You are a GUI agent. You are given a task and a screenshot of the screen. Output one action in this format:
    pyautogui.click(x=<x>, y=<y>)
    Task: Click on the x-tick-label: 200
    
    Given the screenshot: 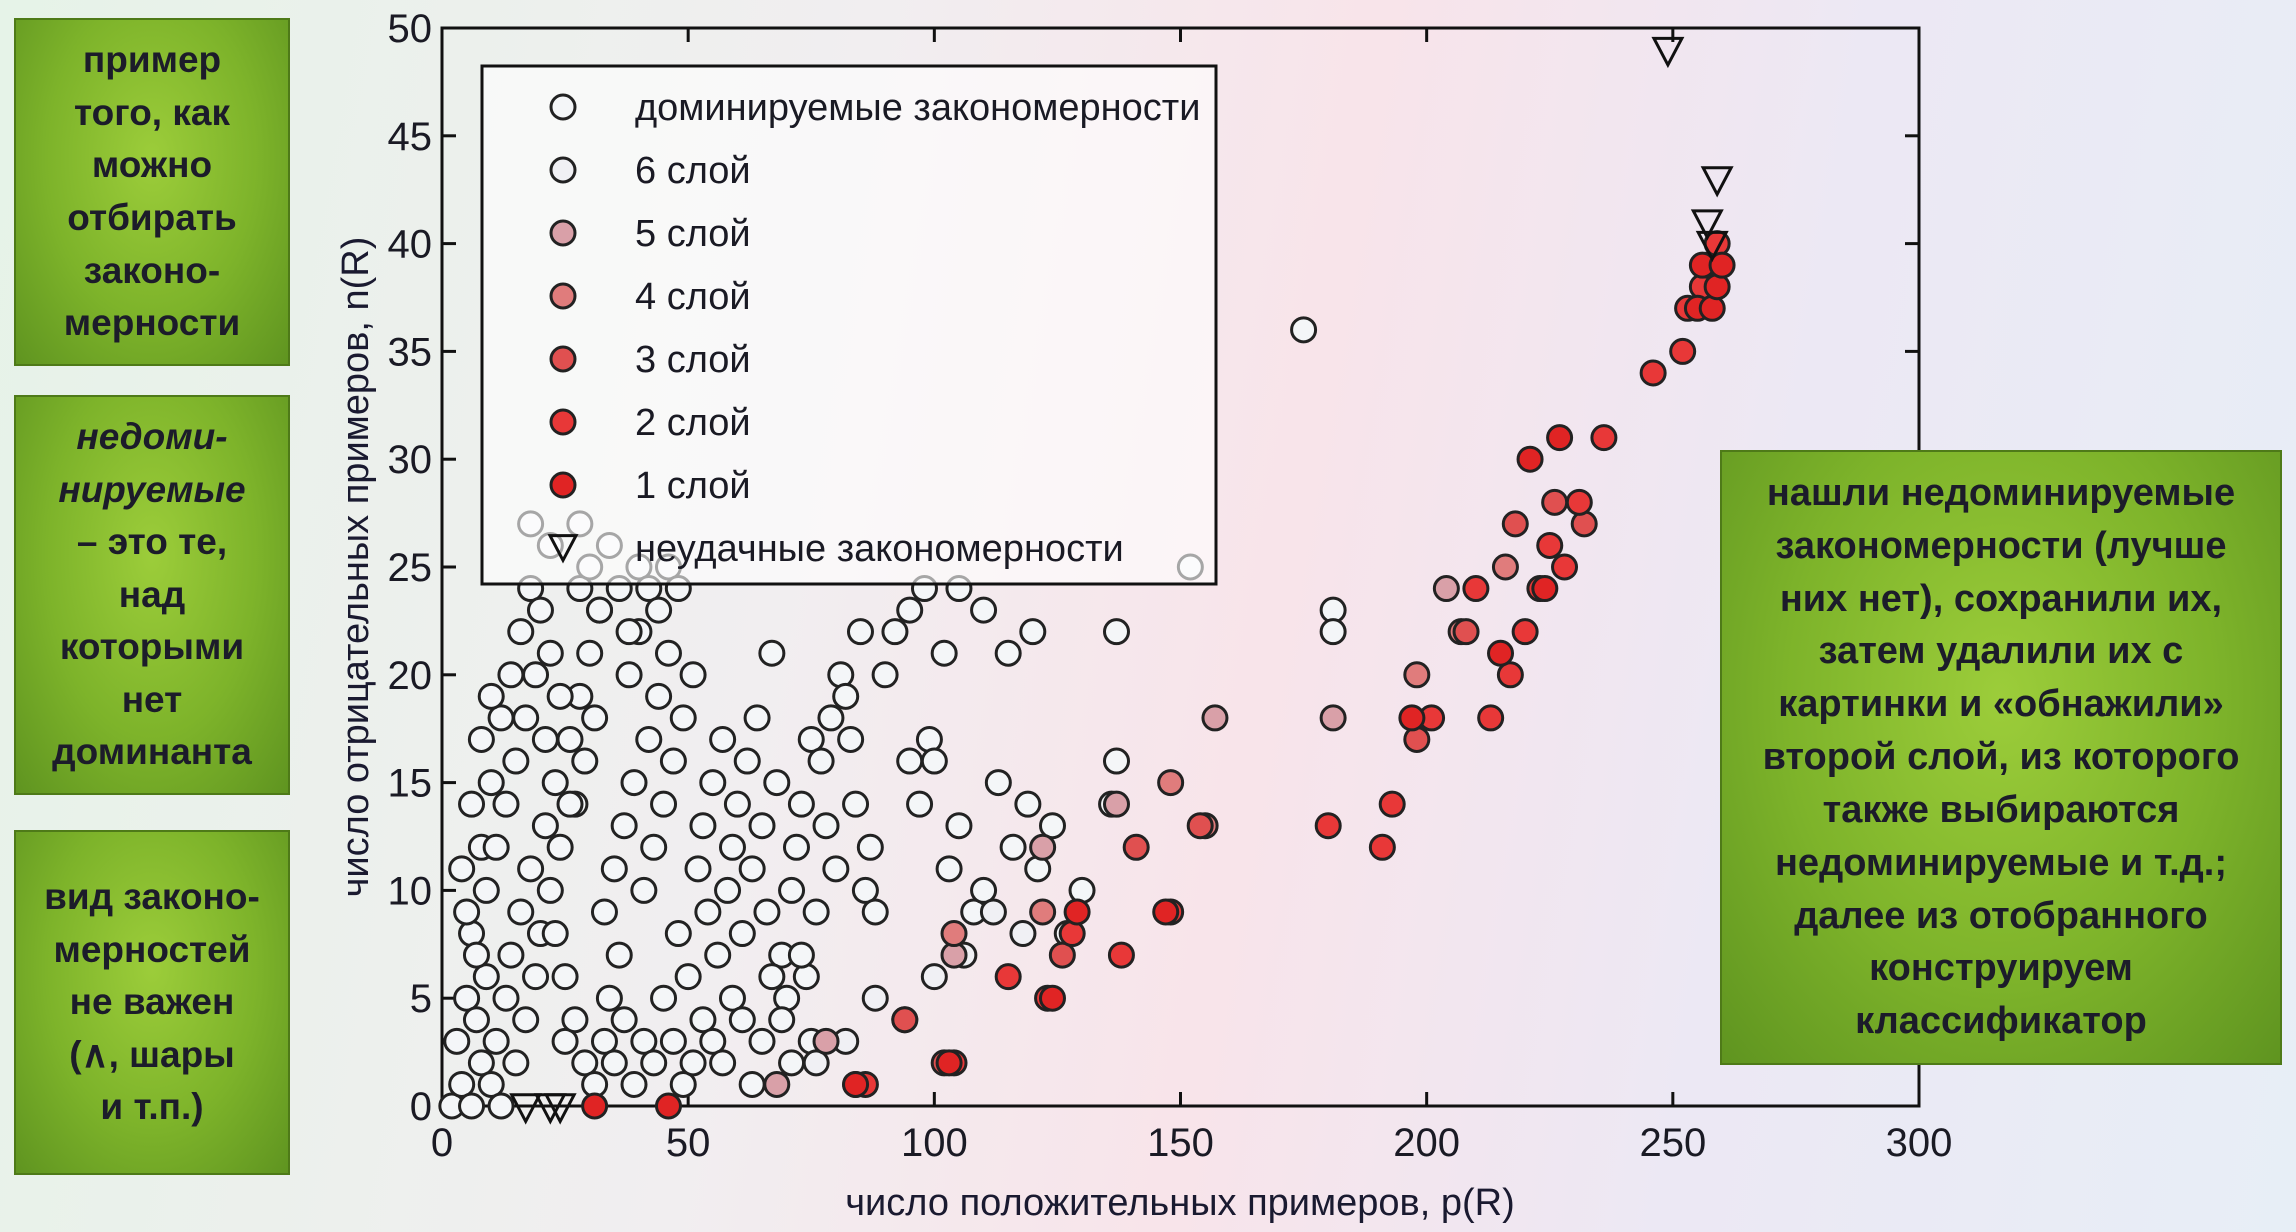 What is the action you would take?
    pyautogui.click(x=1426, y=1143)
    